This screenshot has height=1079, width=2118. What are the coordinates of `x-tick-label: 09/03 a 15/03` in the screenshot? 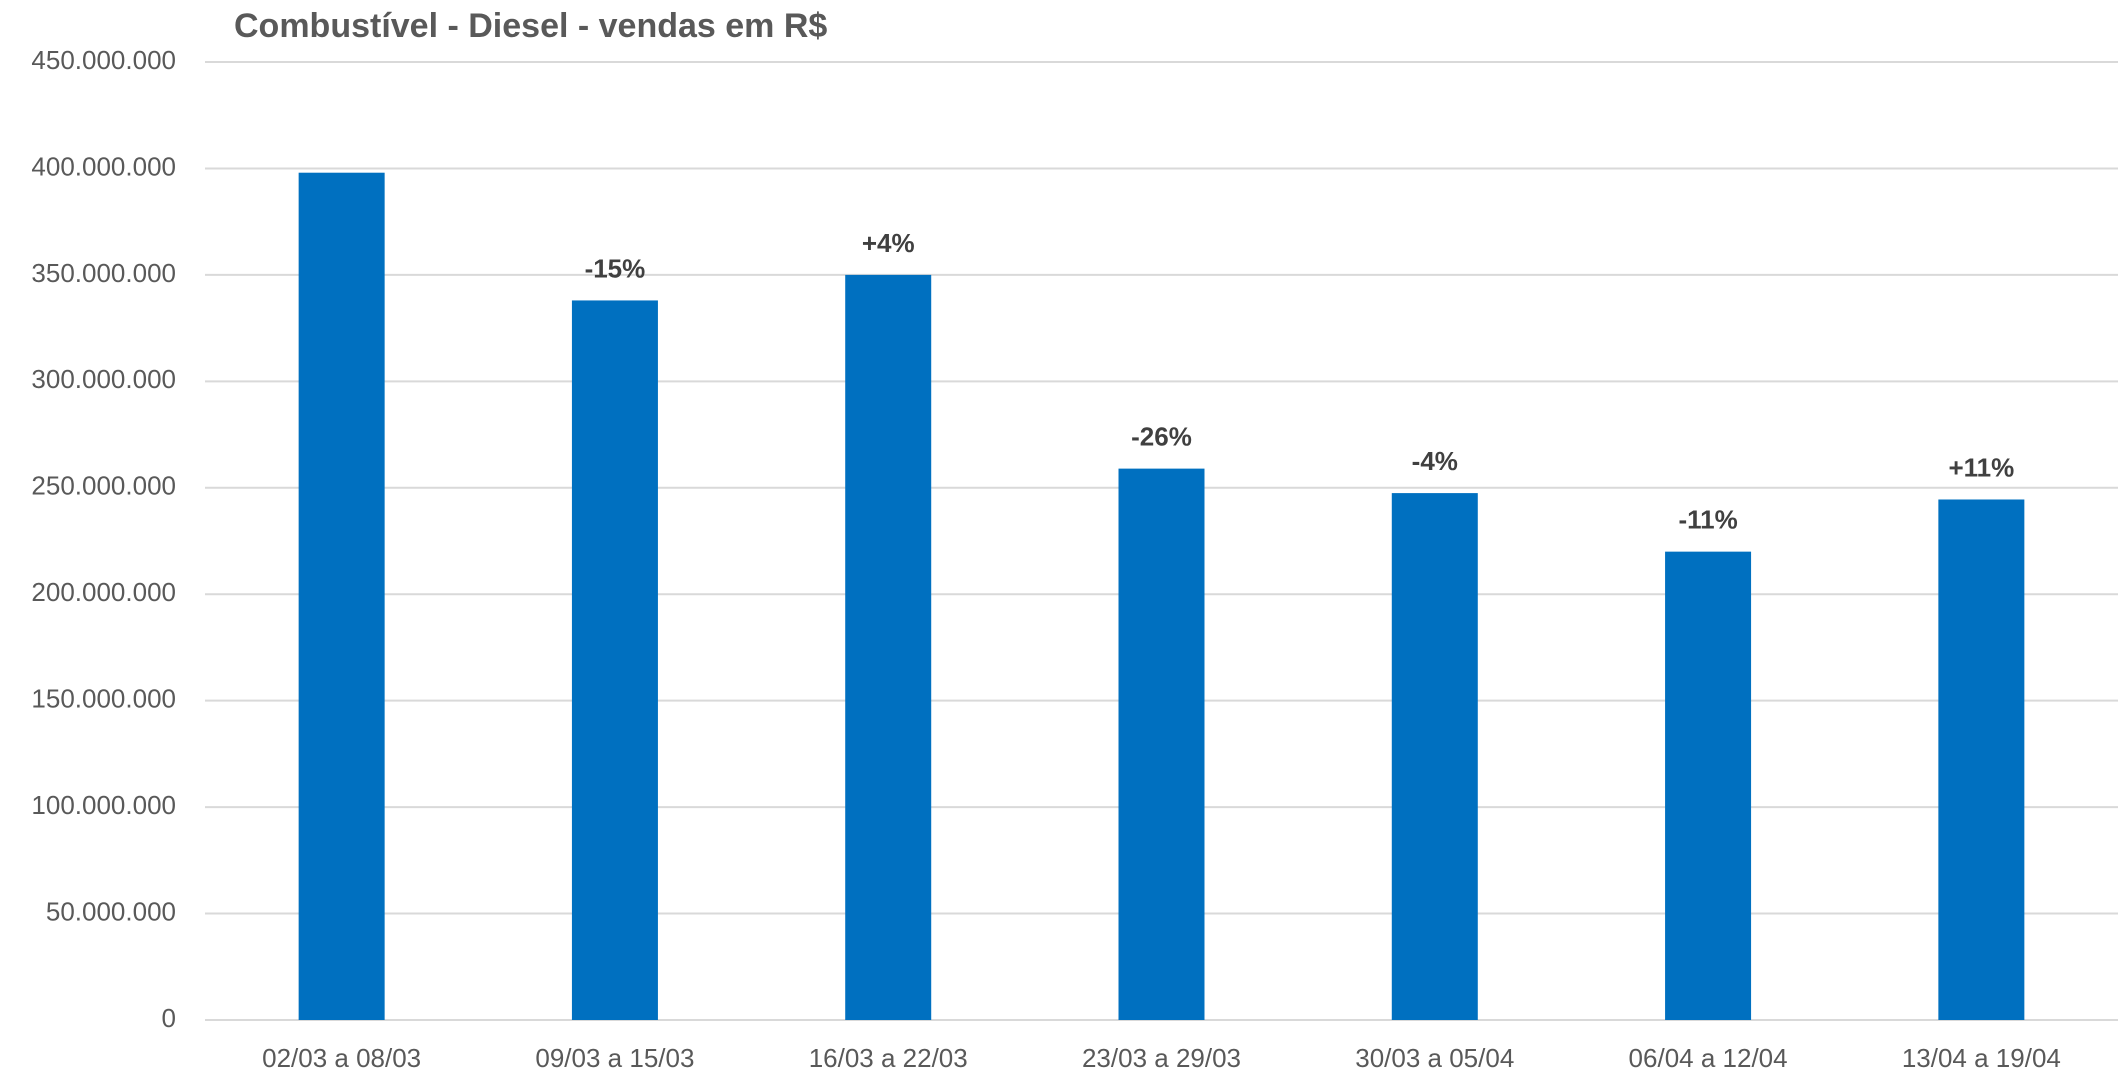 It's located at (614, 1058).